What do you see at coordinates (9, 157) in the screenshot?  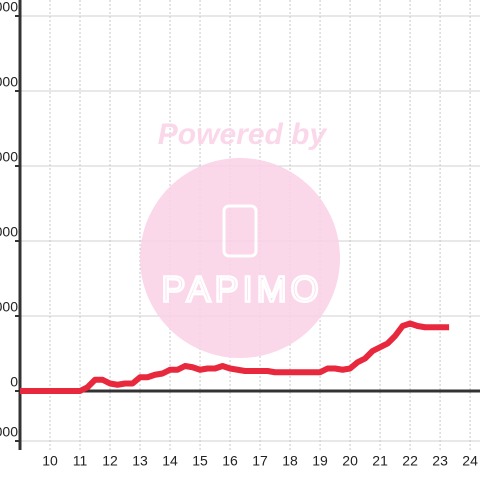 I see `y-tick-label: 90,000` at bounding box center [9, 157].